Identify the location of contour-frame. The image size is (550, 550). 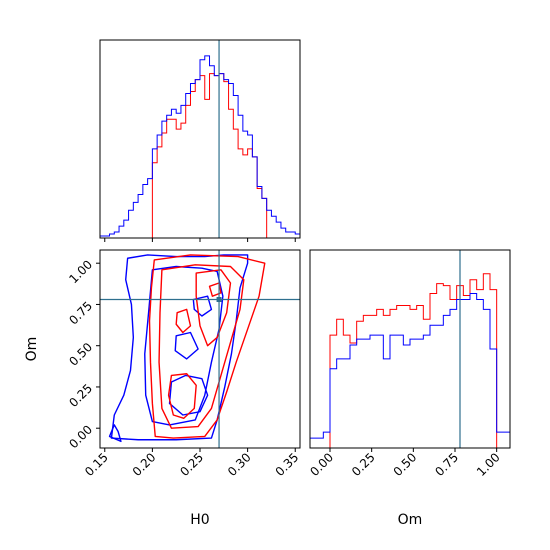
(200, 349).